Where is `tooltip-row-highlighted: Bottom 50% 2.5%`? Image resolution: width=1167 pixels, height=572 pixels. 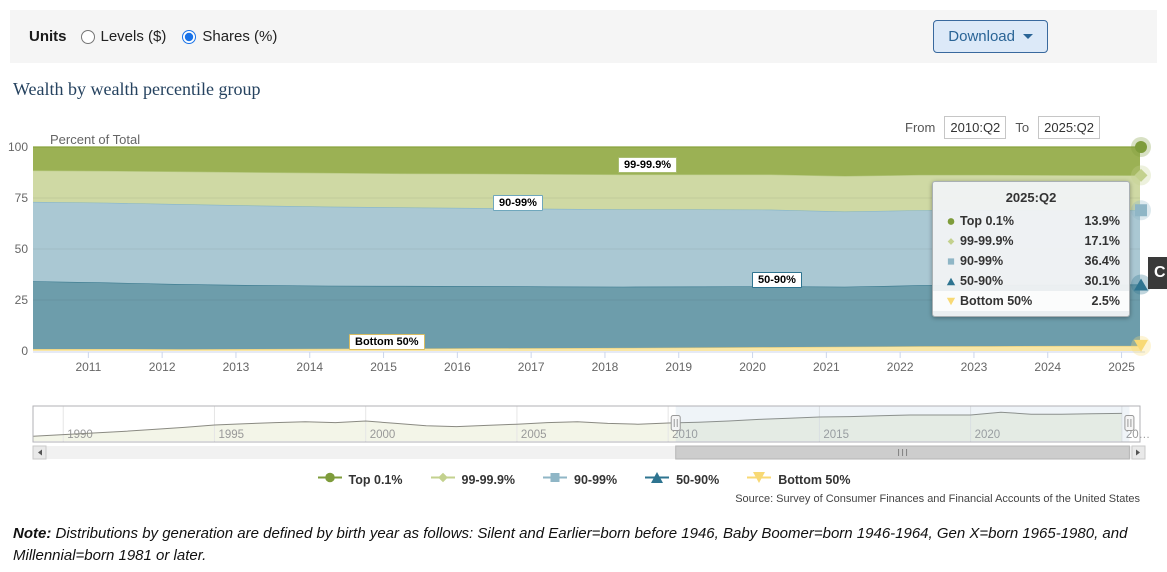
tooltip-row-highlighted: Bottom 50% 2.5% is located at coordinates (1031, 301).